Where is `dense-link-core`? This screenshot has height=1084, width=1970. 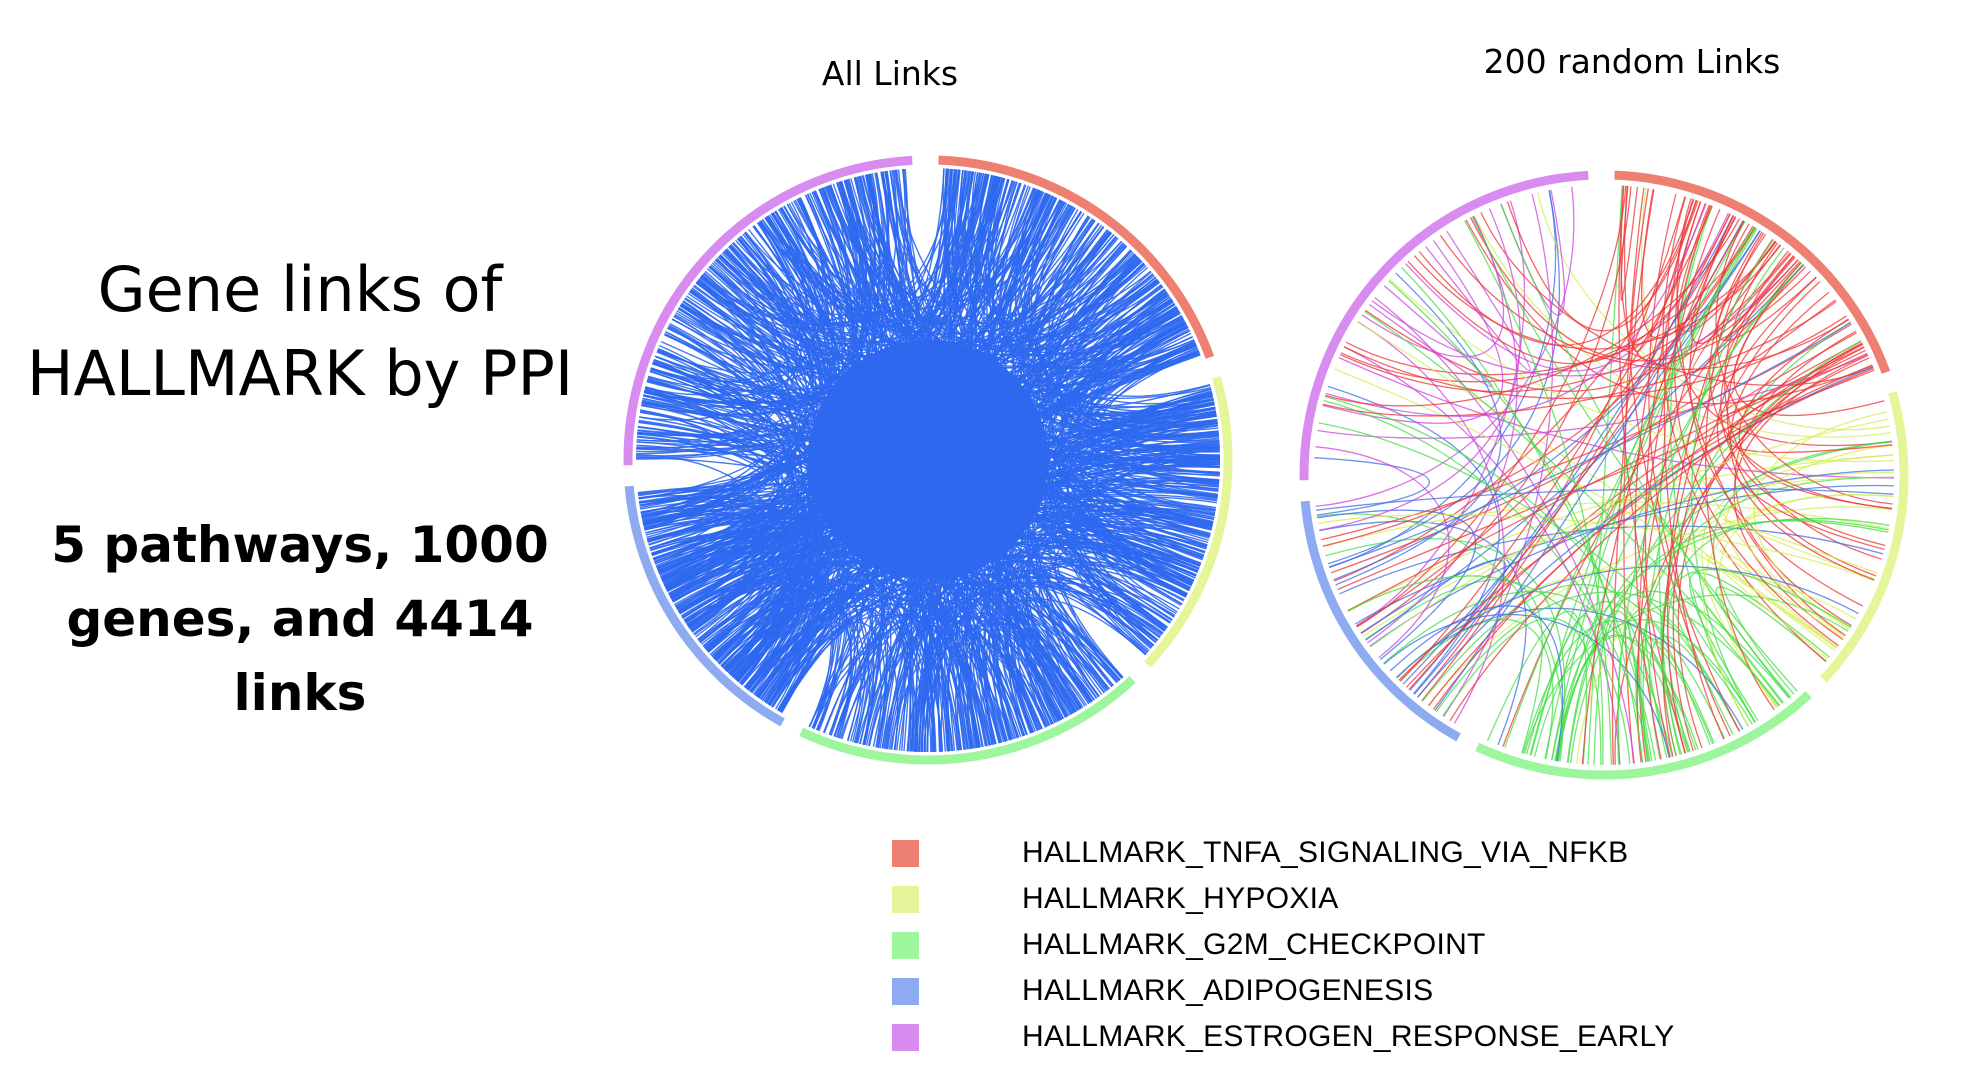 dense-link-core is located at coordinates (928, 460).